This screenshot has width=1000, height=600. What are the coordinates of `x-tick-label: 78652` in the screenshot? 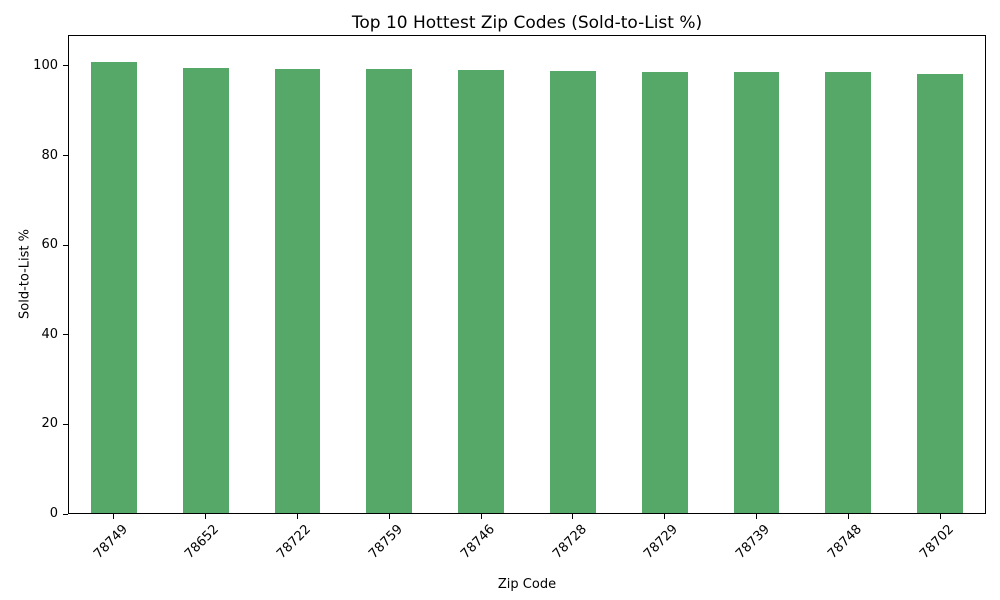 It's located at (202, 542).